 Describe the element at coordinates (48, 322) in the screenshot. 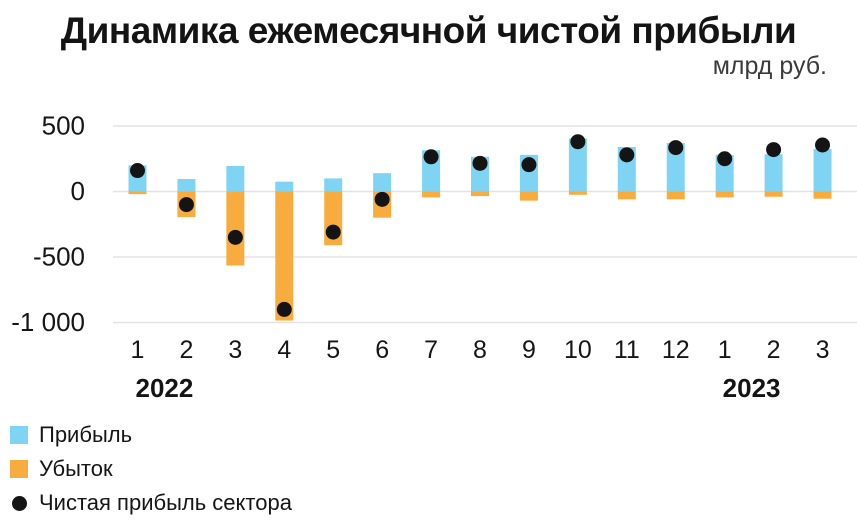

I see `y-axis-label: -1 000` at that location.